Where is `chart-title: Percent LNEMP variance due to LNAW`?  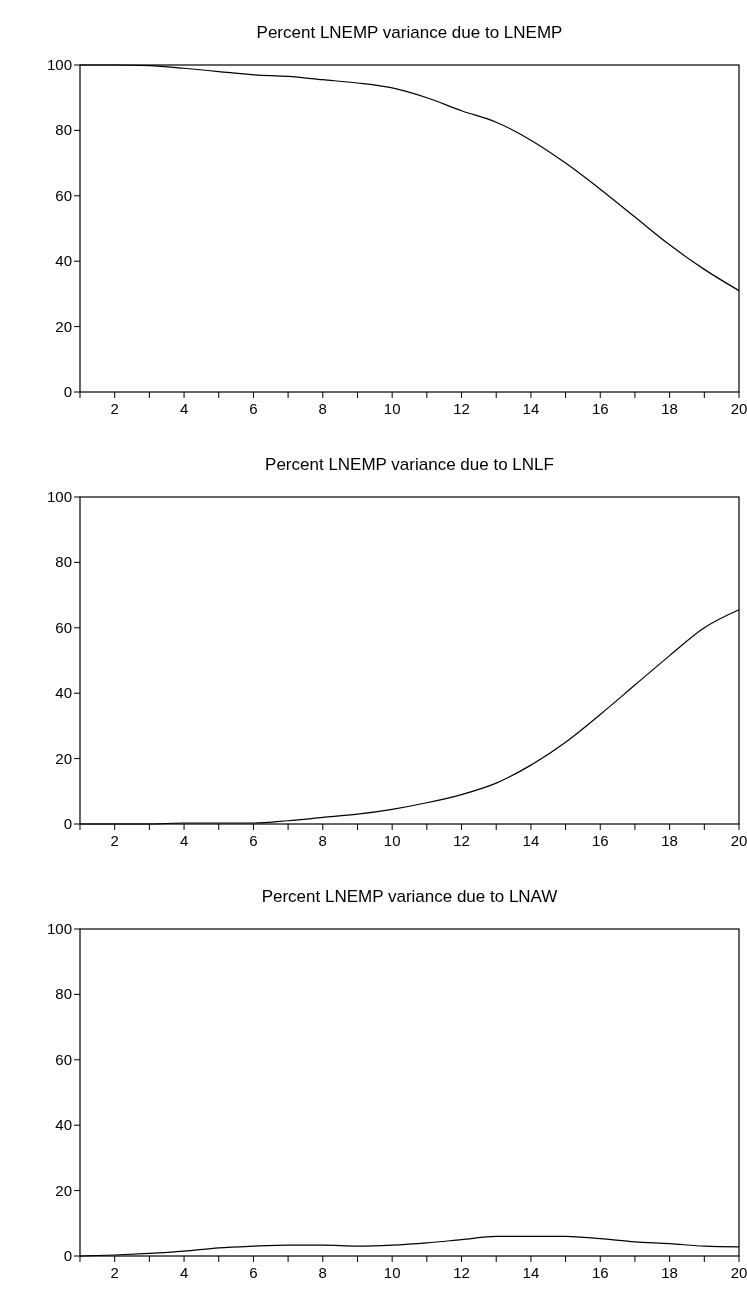 chart-title: Percent LNEMP variance due to LNAW is located at coordinates (409, 896).